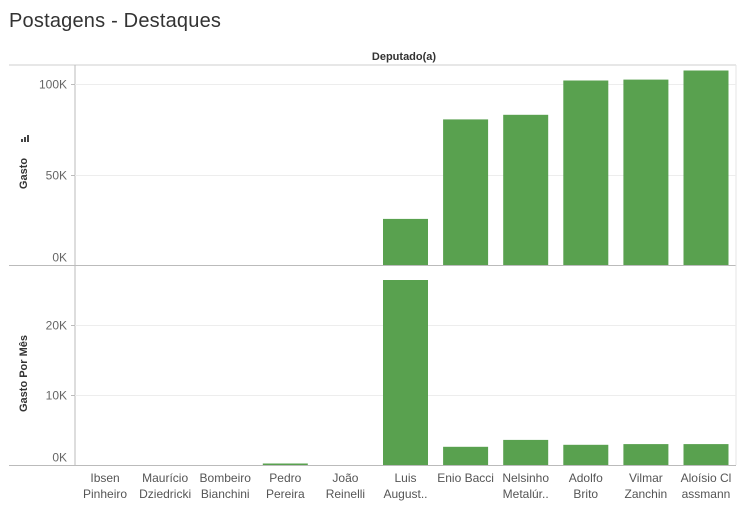 The height and width of the screenshot is (514, 750). I want to click on x-tick-label: Vilmar Zanchin, so click(646, 486).